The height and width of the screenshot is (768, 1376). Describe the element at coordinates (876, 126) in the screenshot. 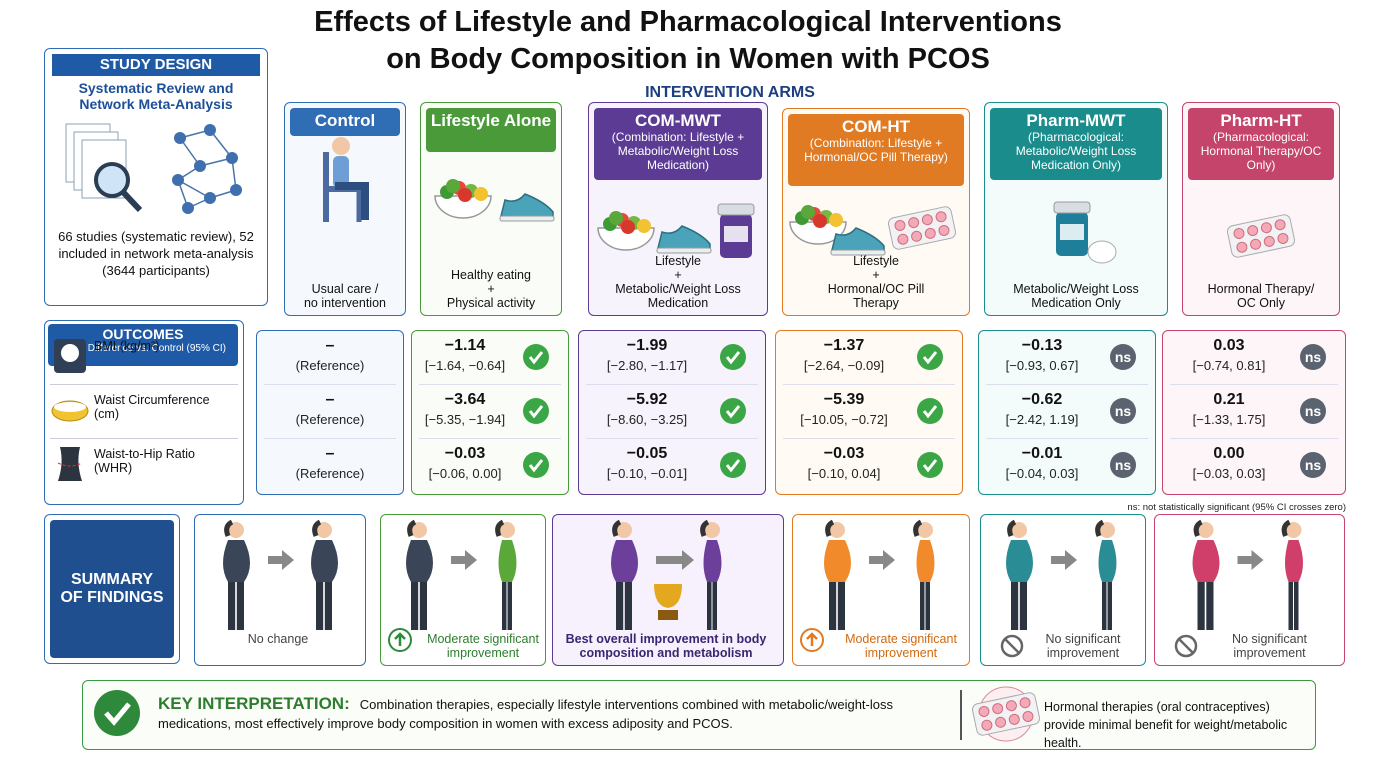

I see `arm-name: COM-HT` at that location.